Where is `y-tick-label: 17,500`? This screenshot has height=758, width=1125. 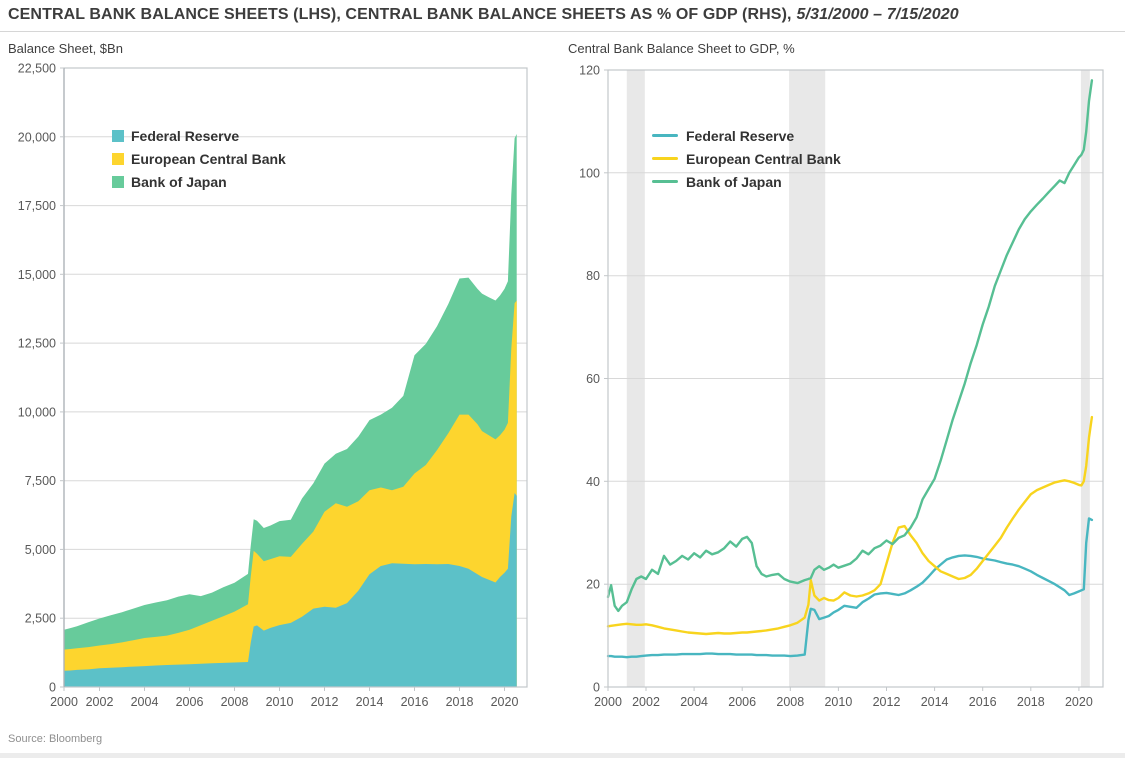 y-tick-label: 17,500 is located at coordinates (37, 206).